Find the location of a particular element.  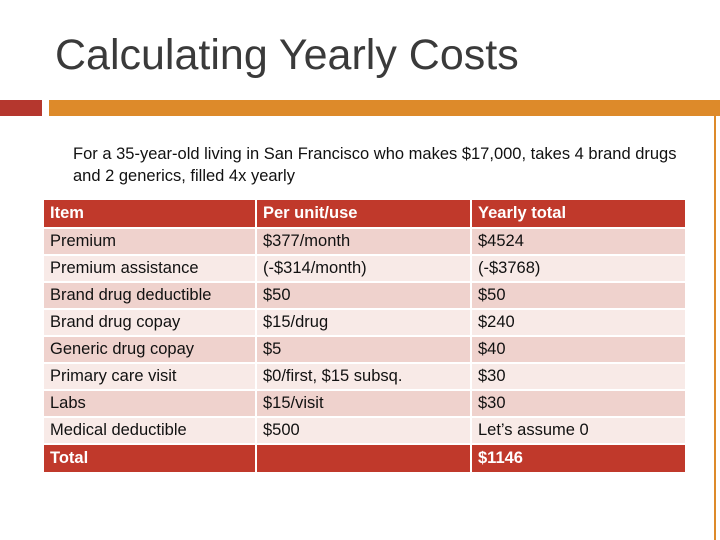

header-yearly-total: Yearly total is located at coordinates (578, 213).